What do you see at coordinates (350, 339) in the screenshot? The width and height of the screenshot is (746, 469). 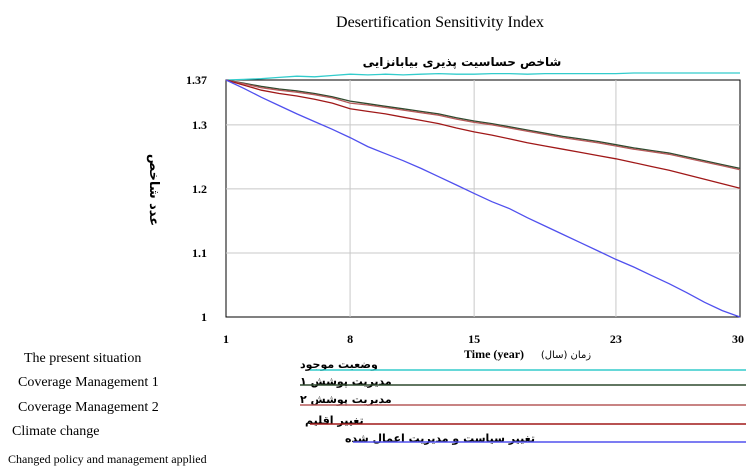 I see `x-tick-label: 8` at bounding box center [350, 339].